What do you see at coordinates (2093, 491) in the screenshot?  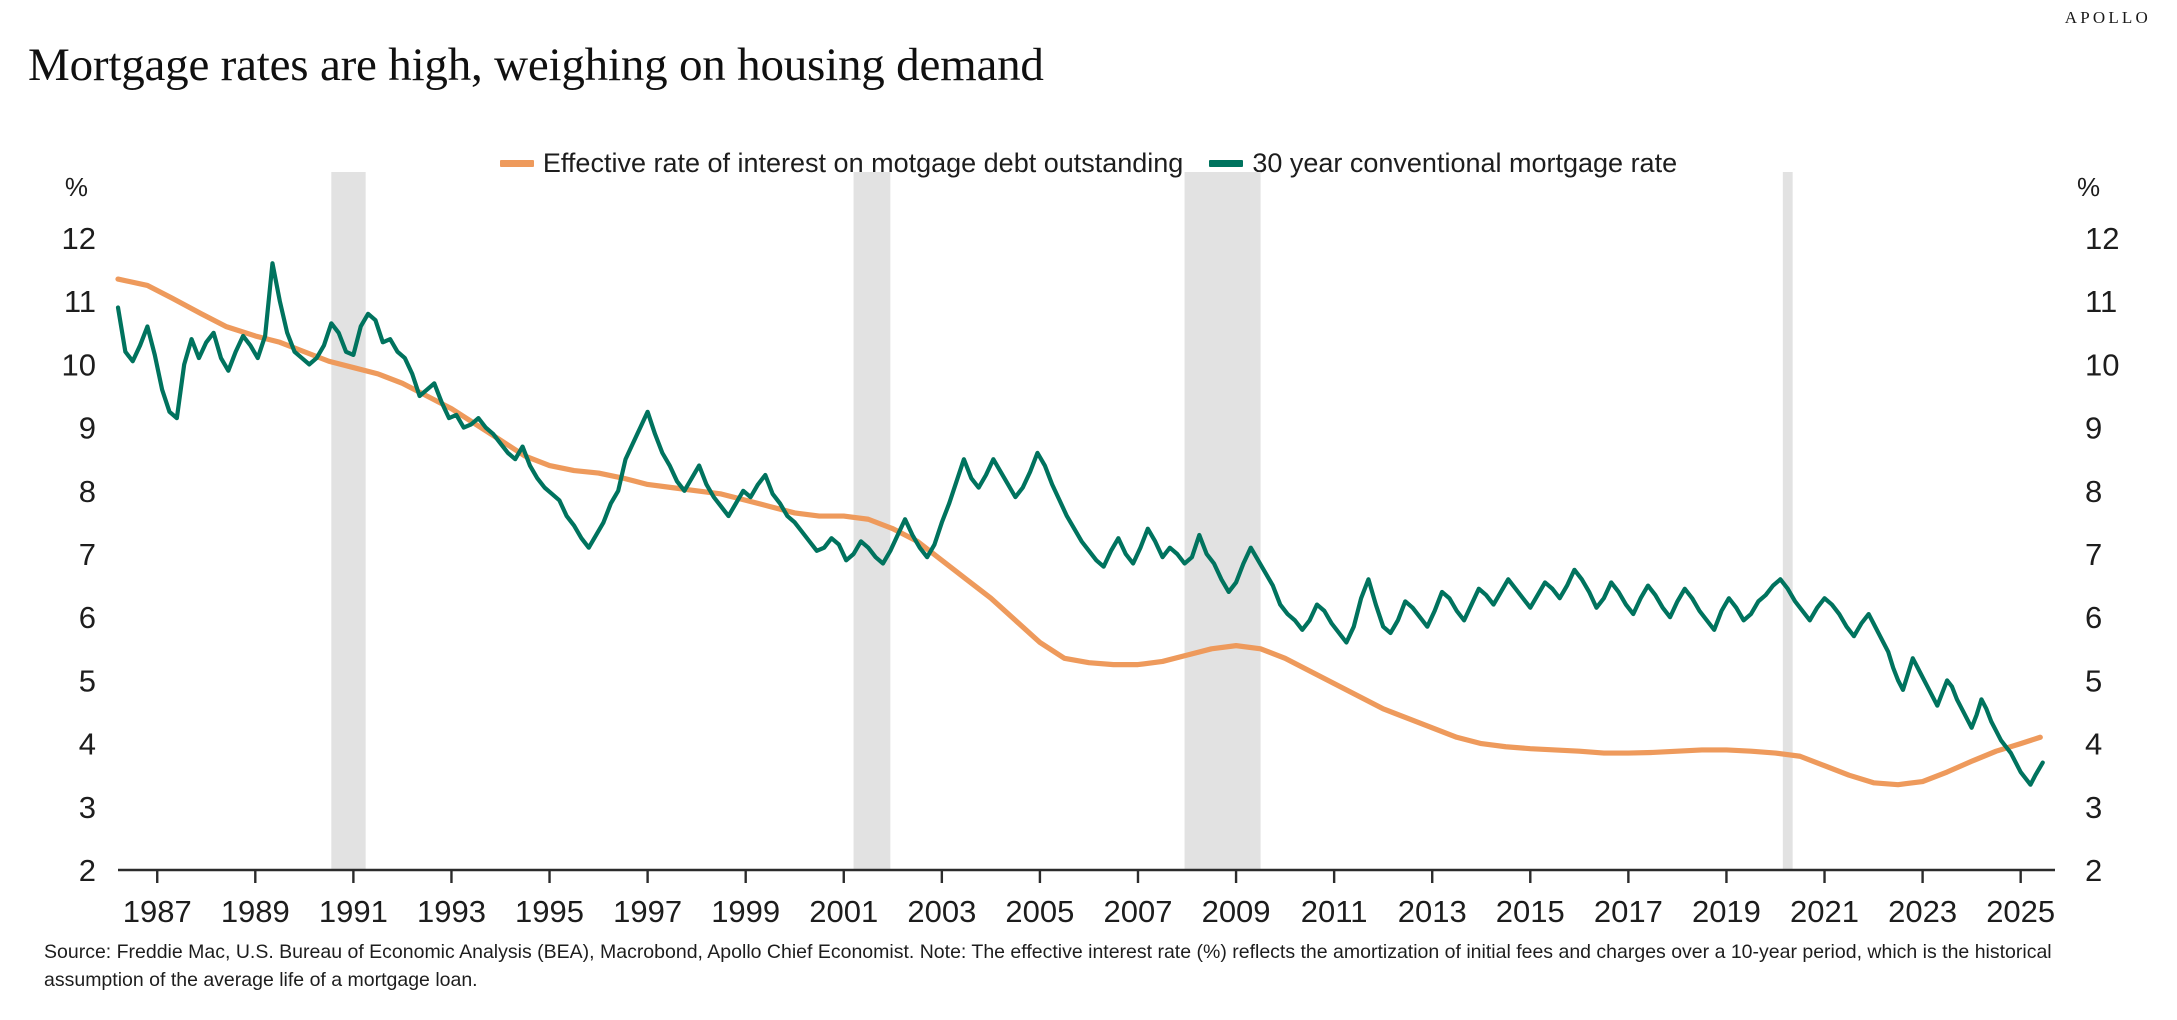 I see `y-tick-label-right: 8` at bounding box center [2093, 491].